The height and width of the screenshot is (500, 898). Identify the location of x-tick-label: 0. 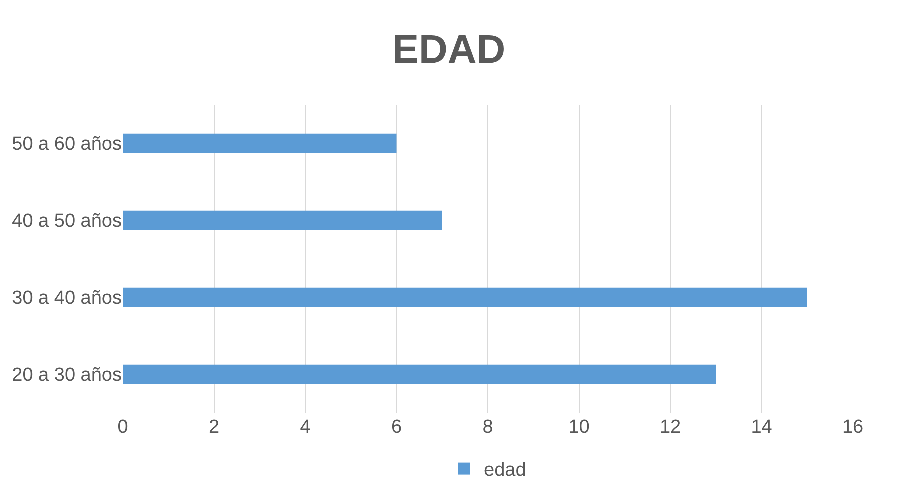
(123, 427).